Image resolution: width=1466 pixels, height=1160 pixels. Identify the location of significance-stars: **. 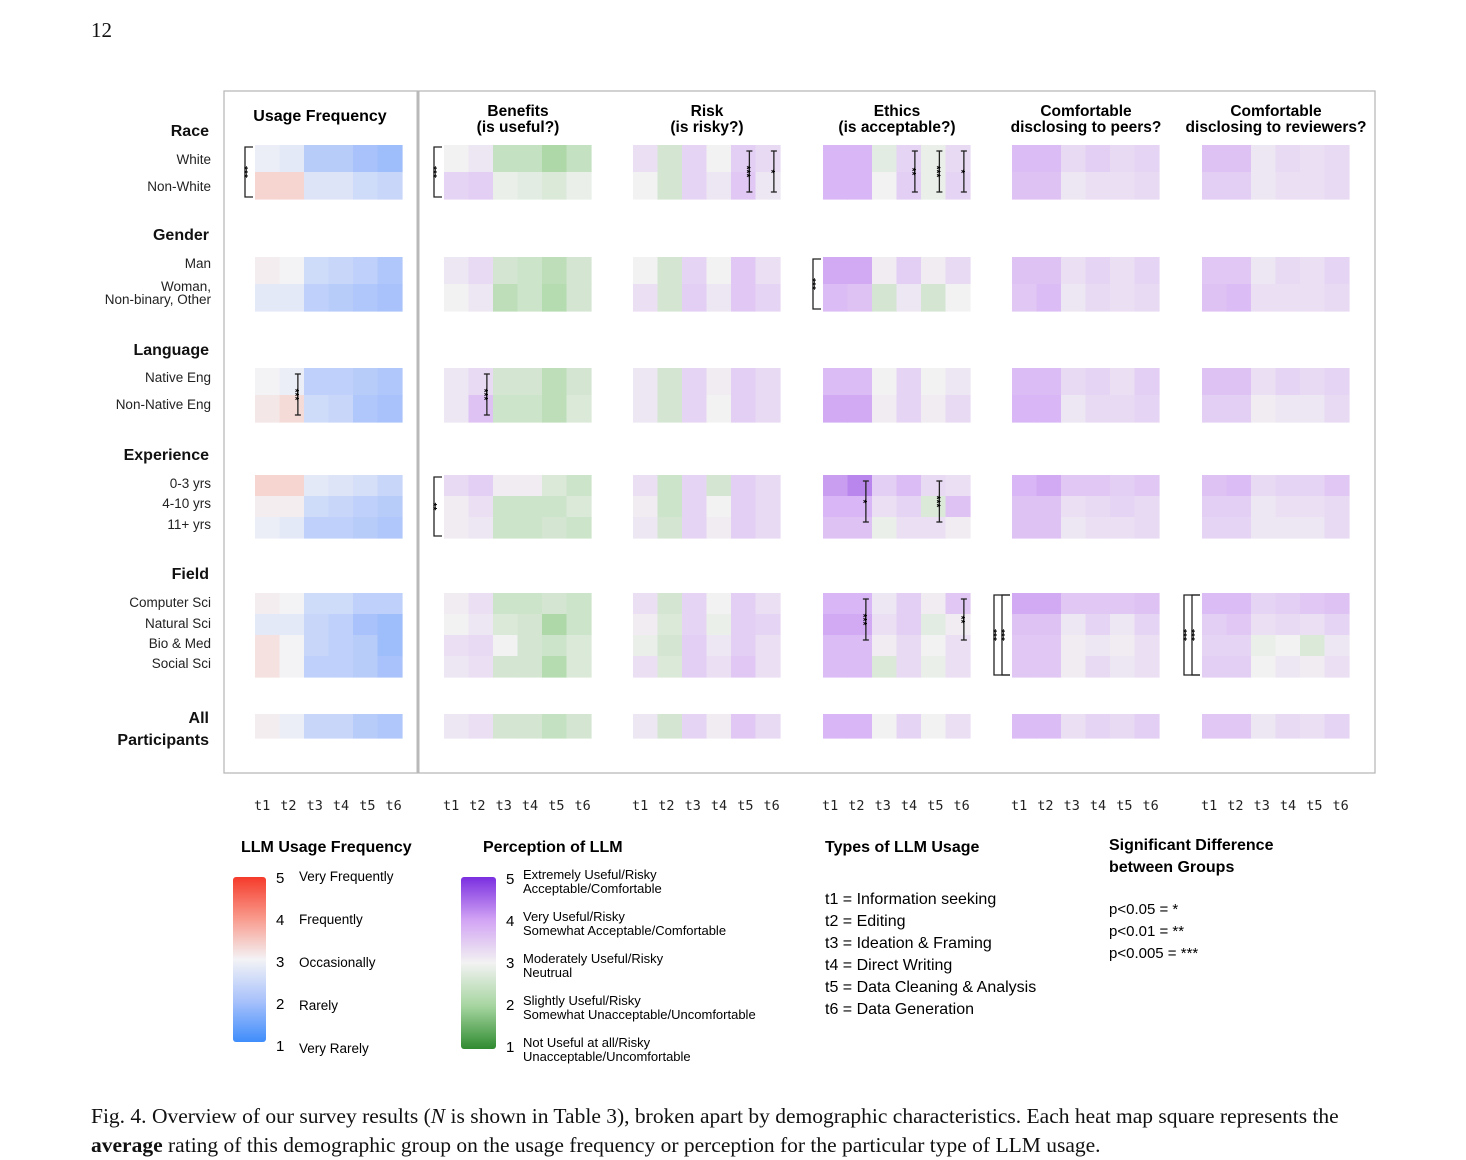
(960, 620).